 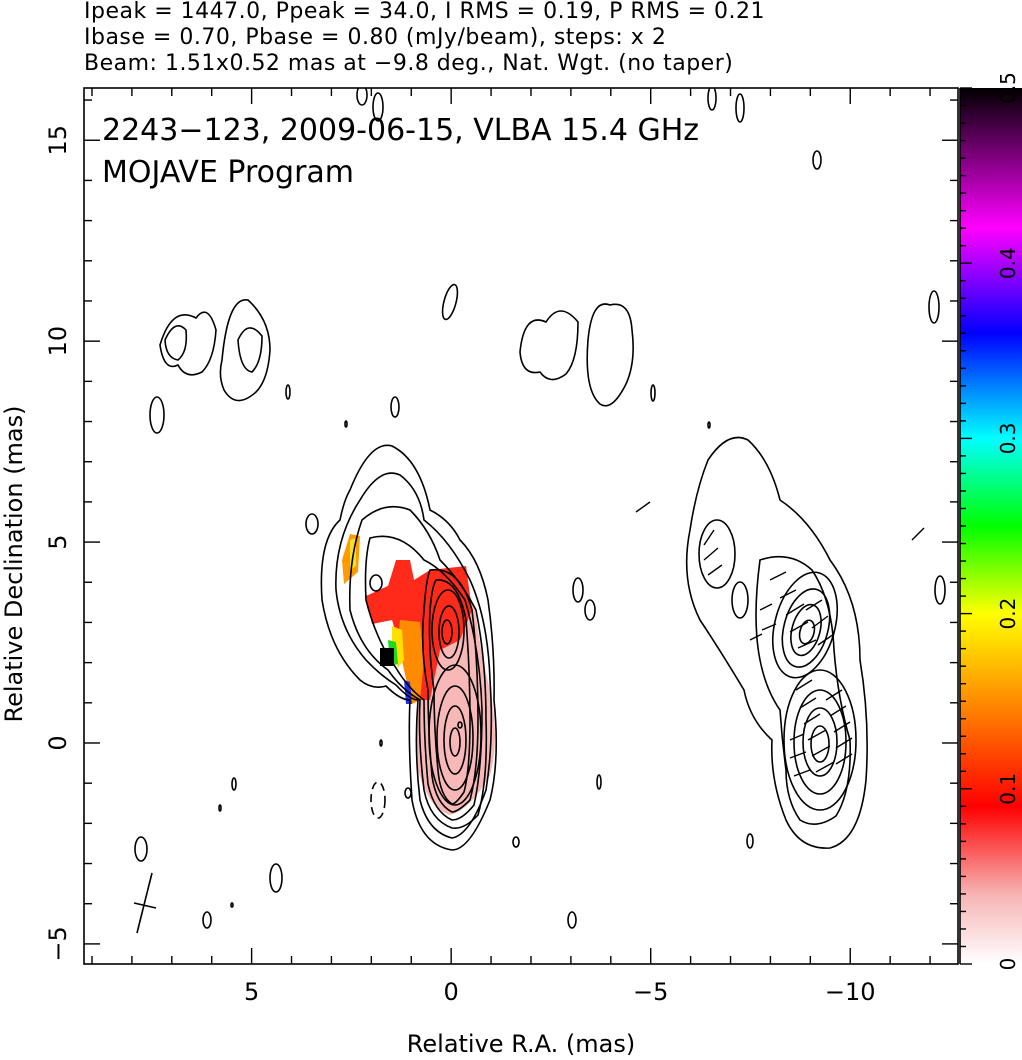 What do you see at coordinates (1008, 614) in the screenshot?
I see `colorbar-tick-label: 0.2` at bounding box center [1008, 614].